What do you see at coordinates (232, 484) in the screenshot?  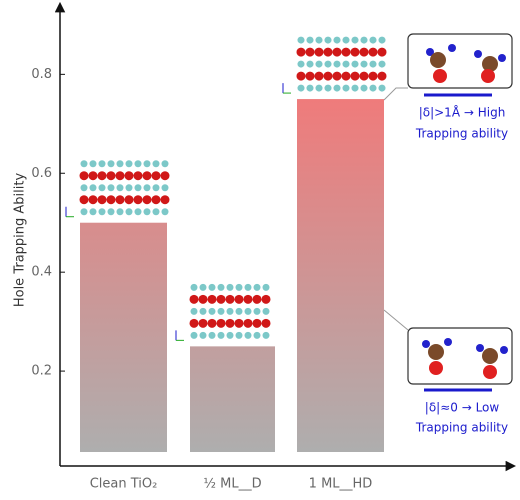 I see `x-tick-label: ½ ML__D` at bounding box center [232, 484].